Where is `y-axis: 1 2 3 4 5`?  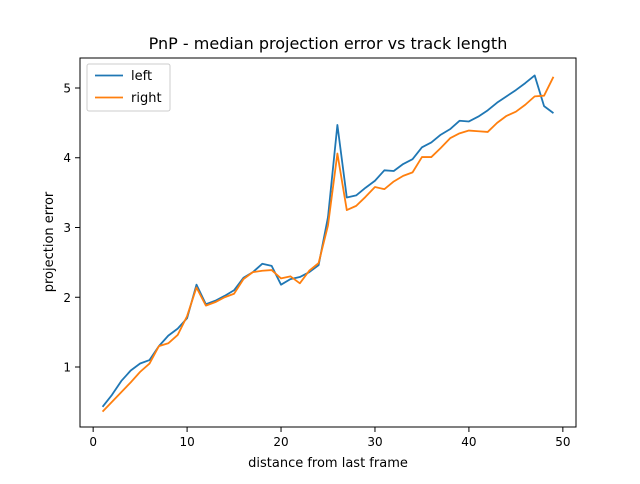
y-axis: 1 2 3 4 5 is located at coordinates (71, 228).